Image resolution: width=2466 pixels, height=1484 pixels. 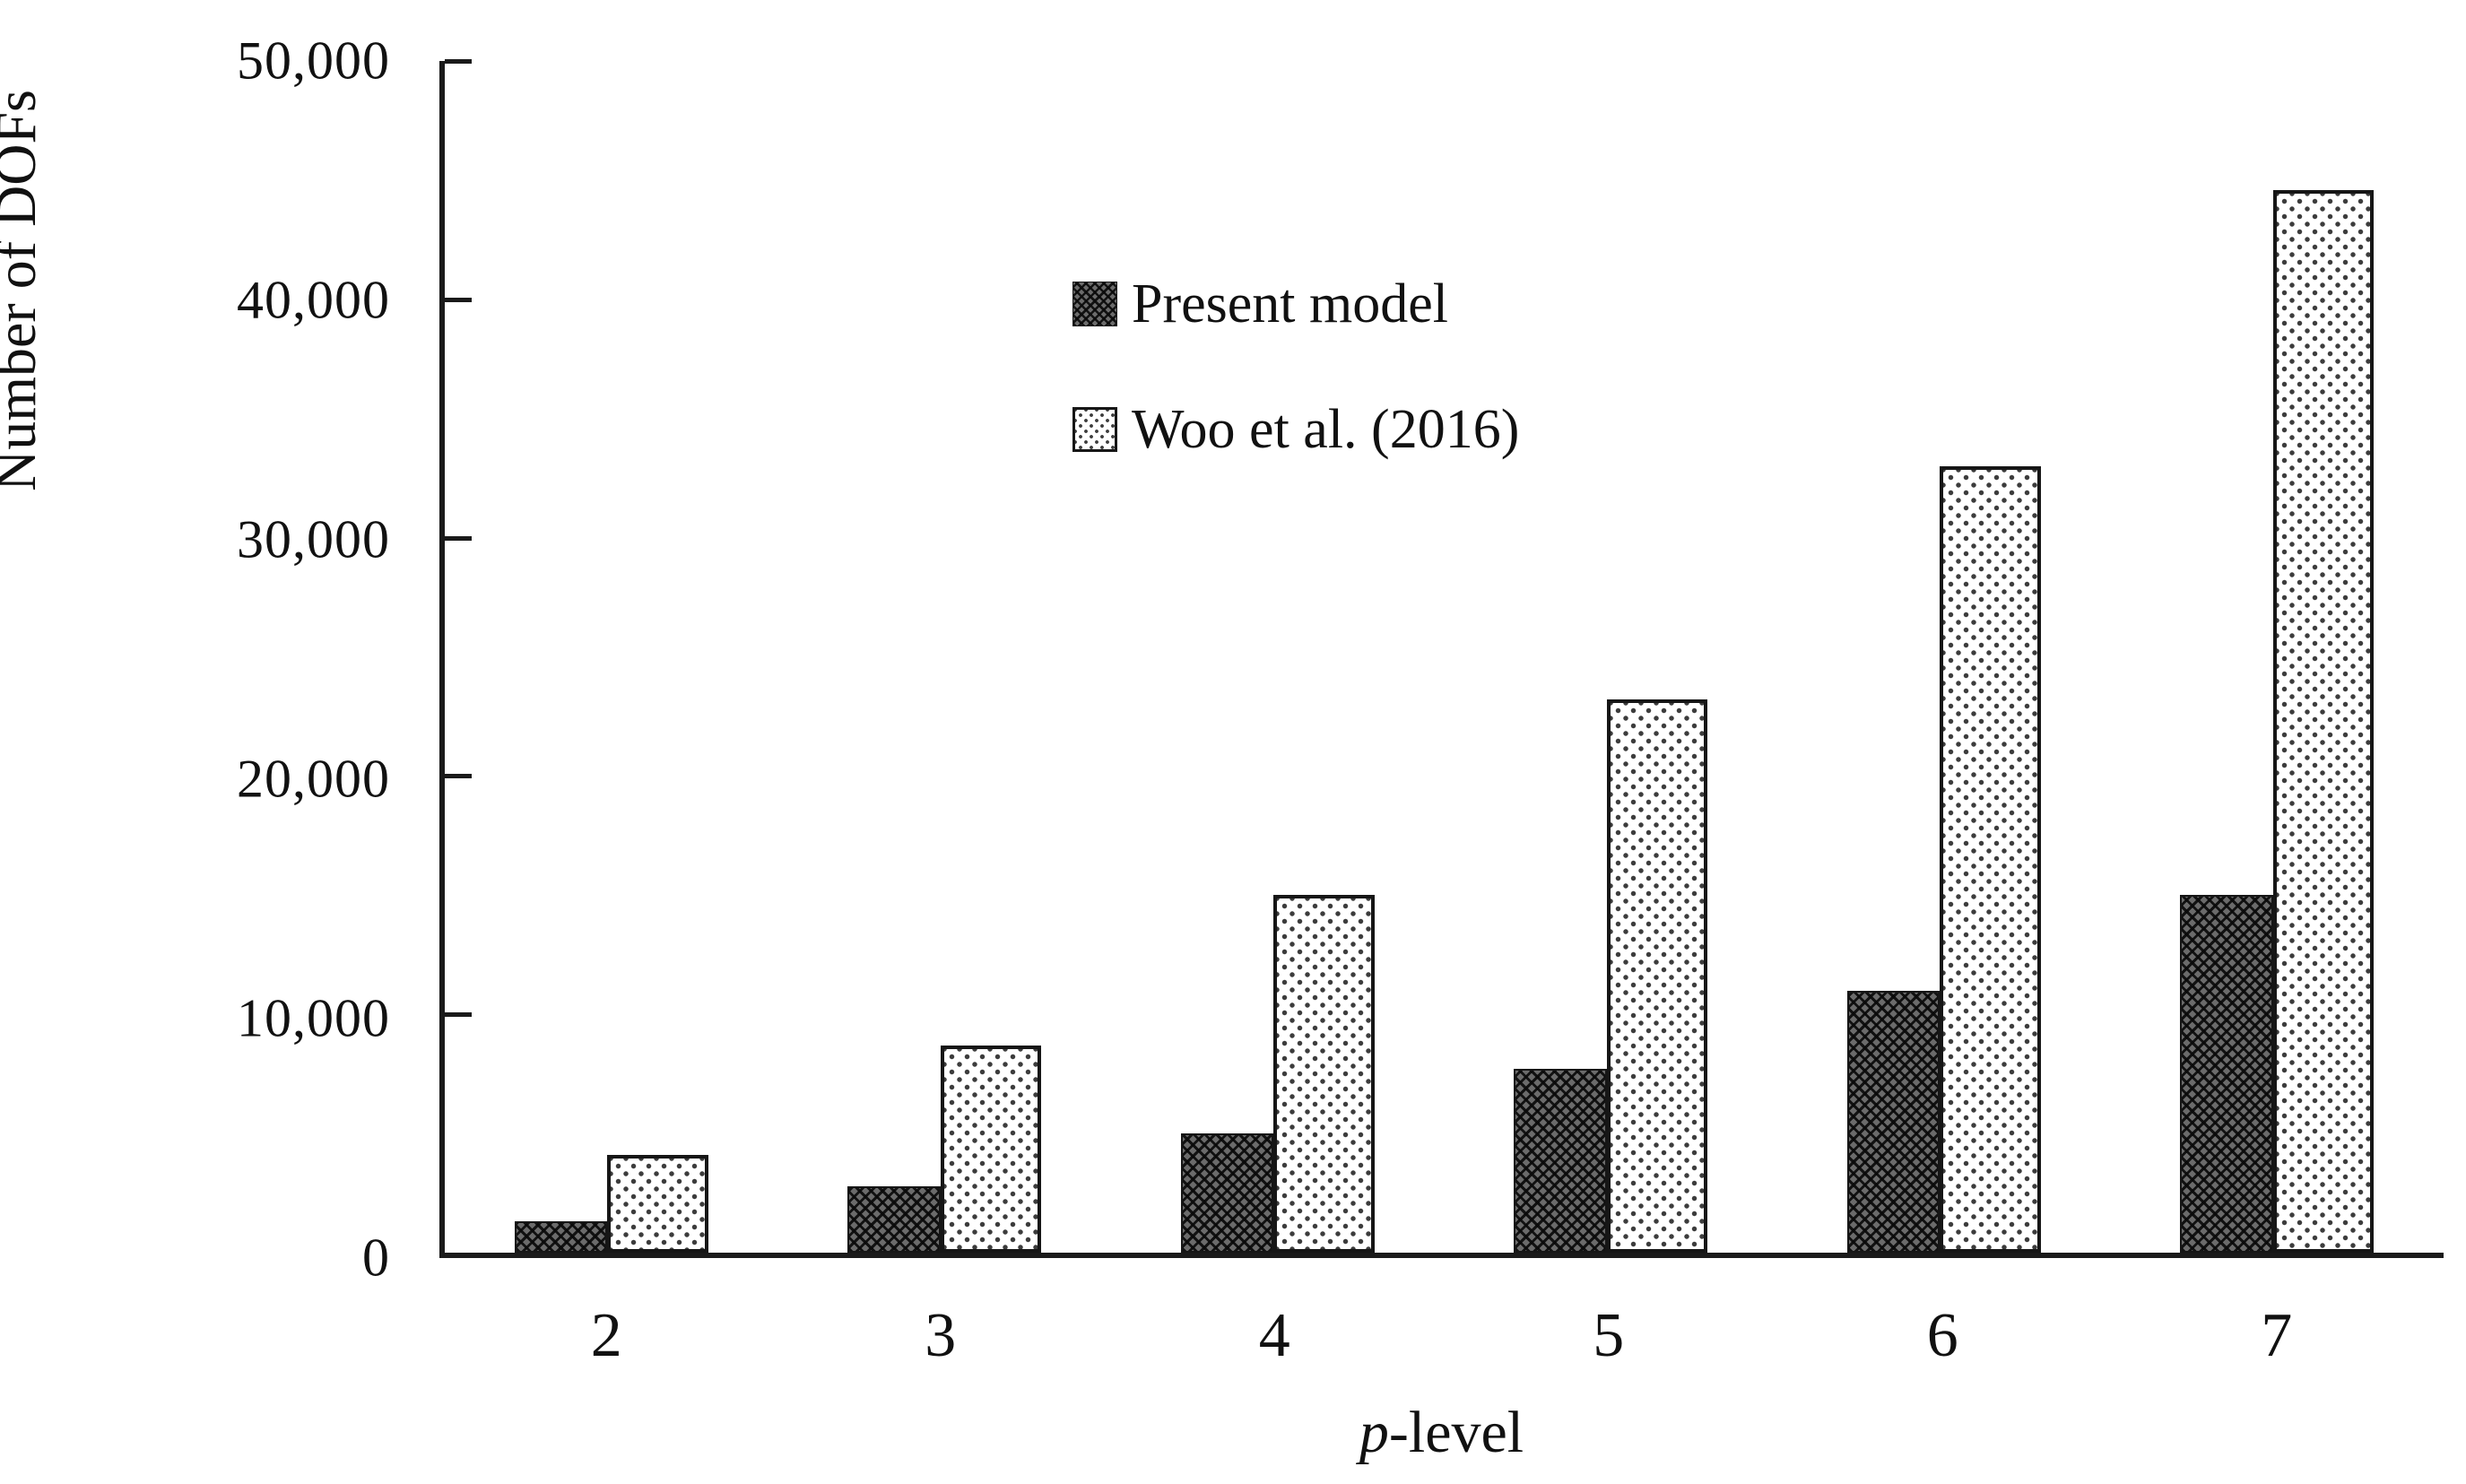 What do you see at coordinates (313, 539) in the screenshot?
I see `y-tick-label: 30,000` at bounding box center [313, 539].